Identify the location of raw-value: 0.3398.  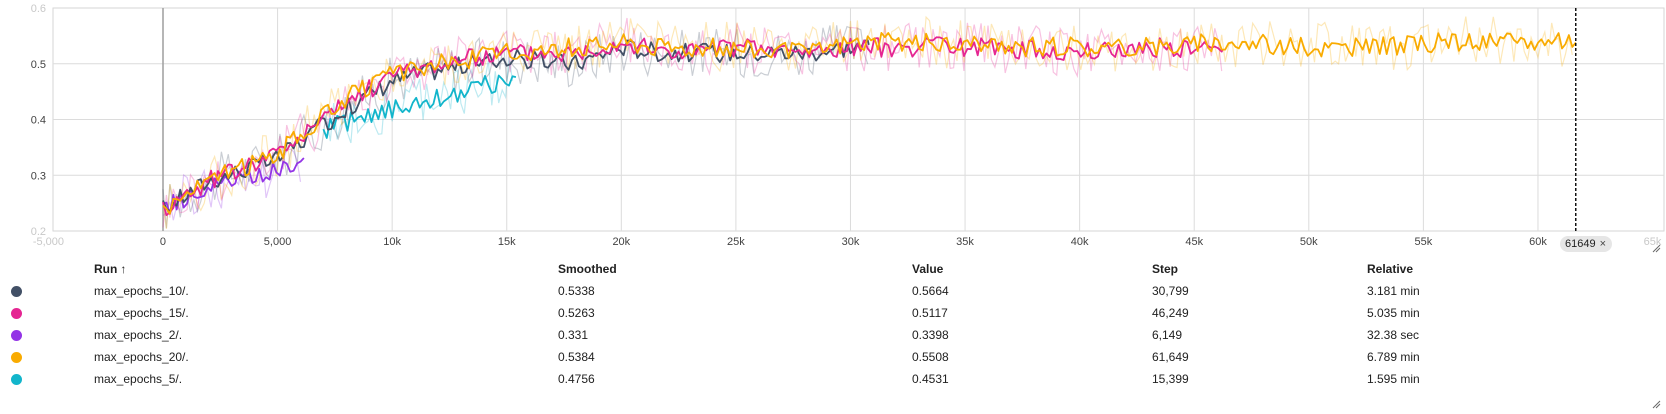
(930, 335).